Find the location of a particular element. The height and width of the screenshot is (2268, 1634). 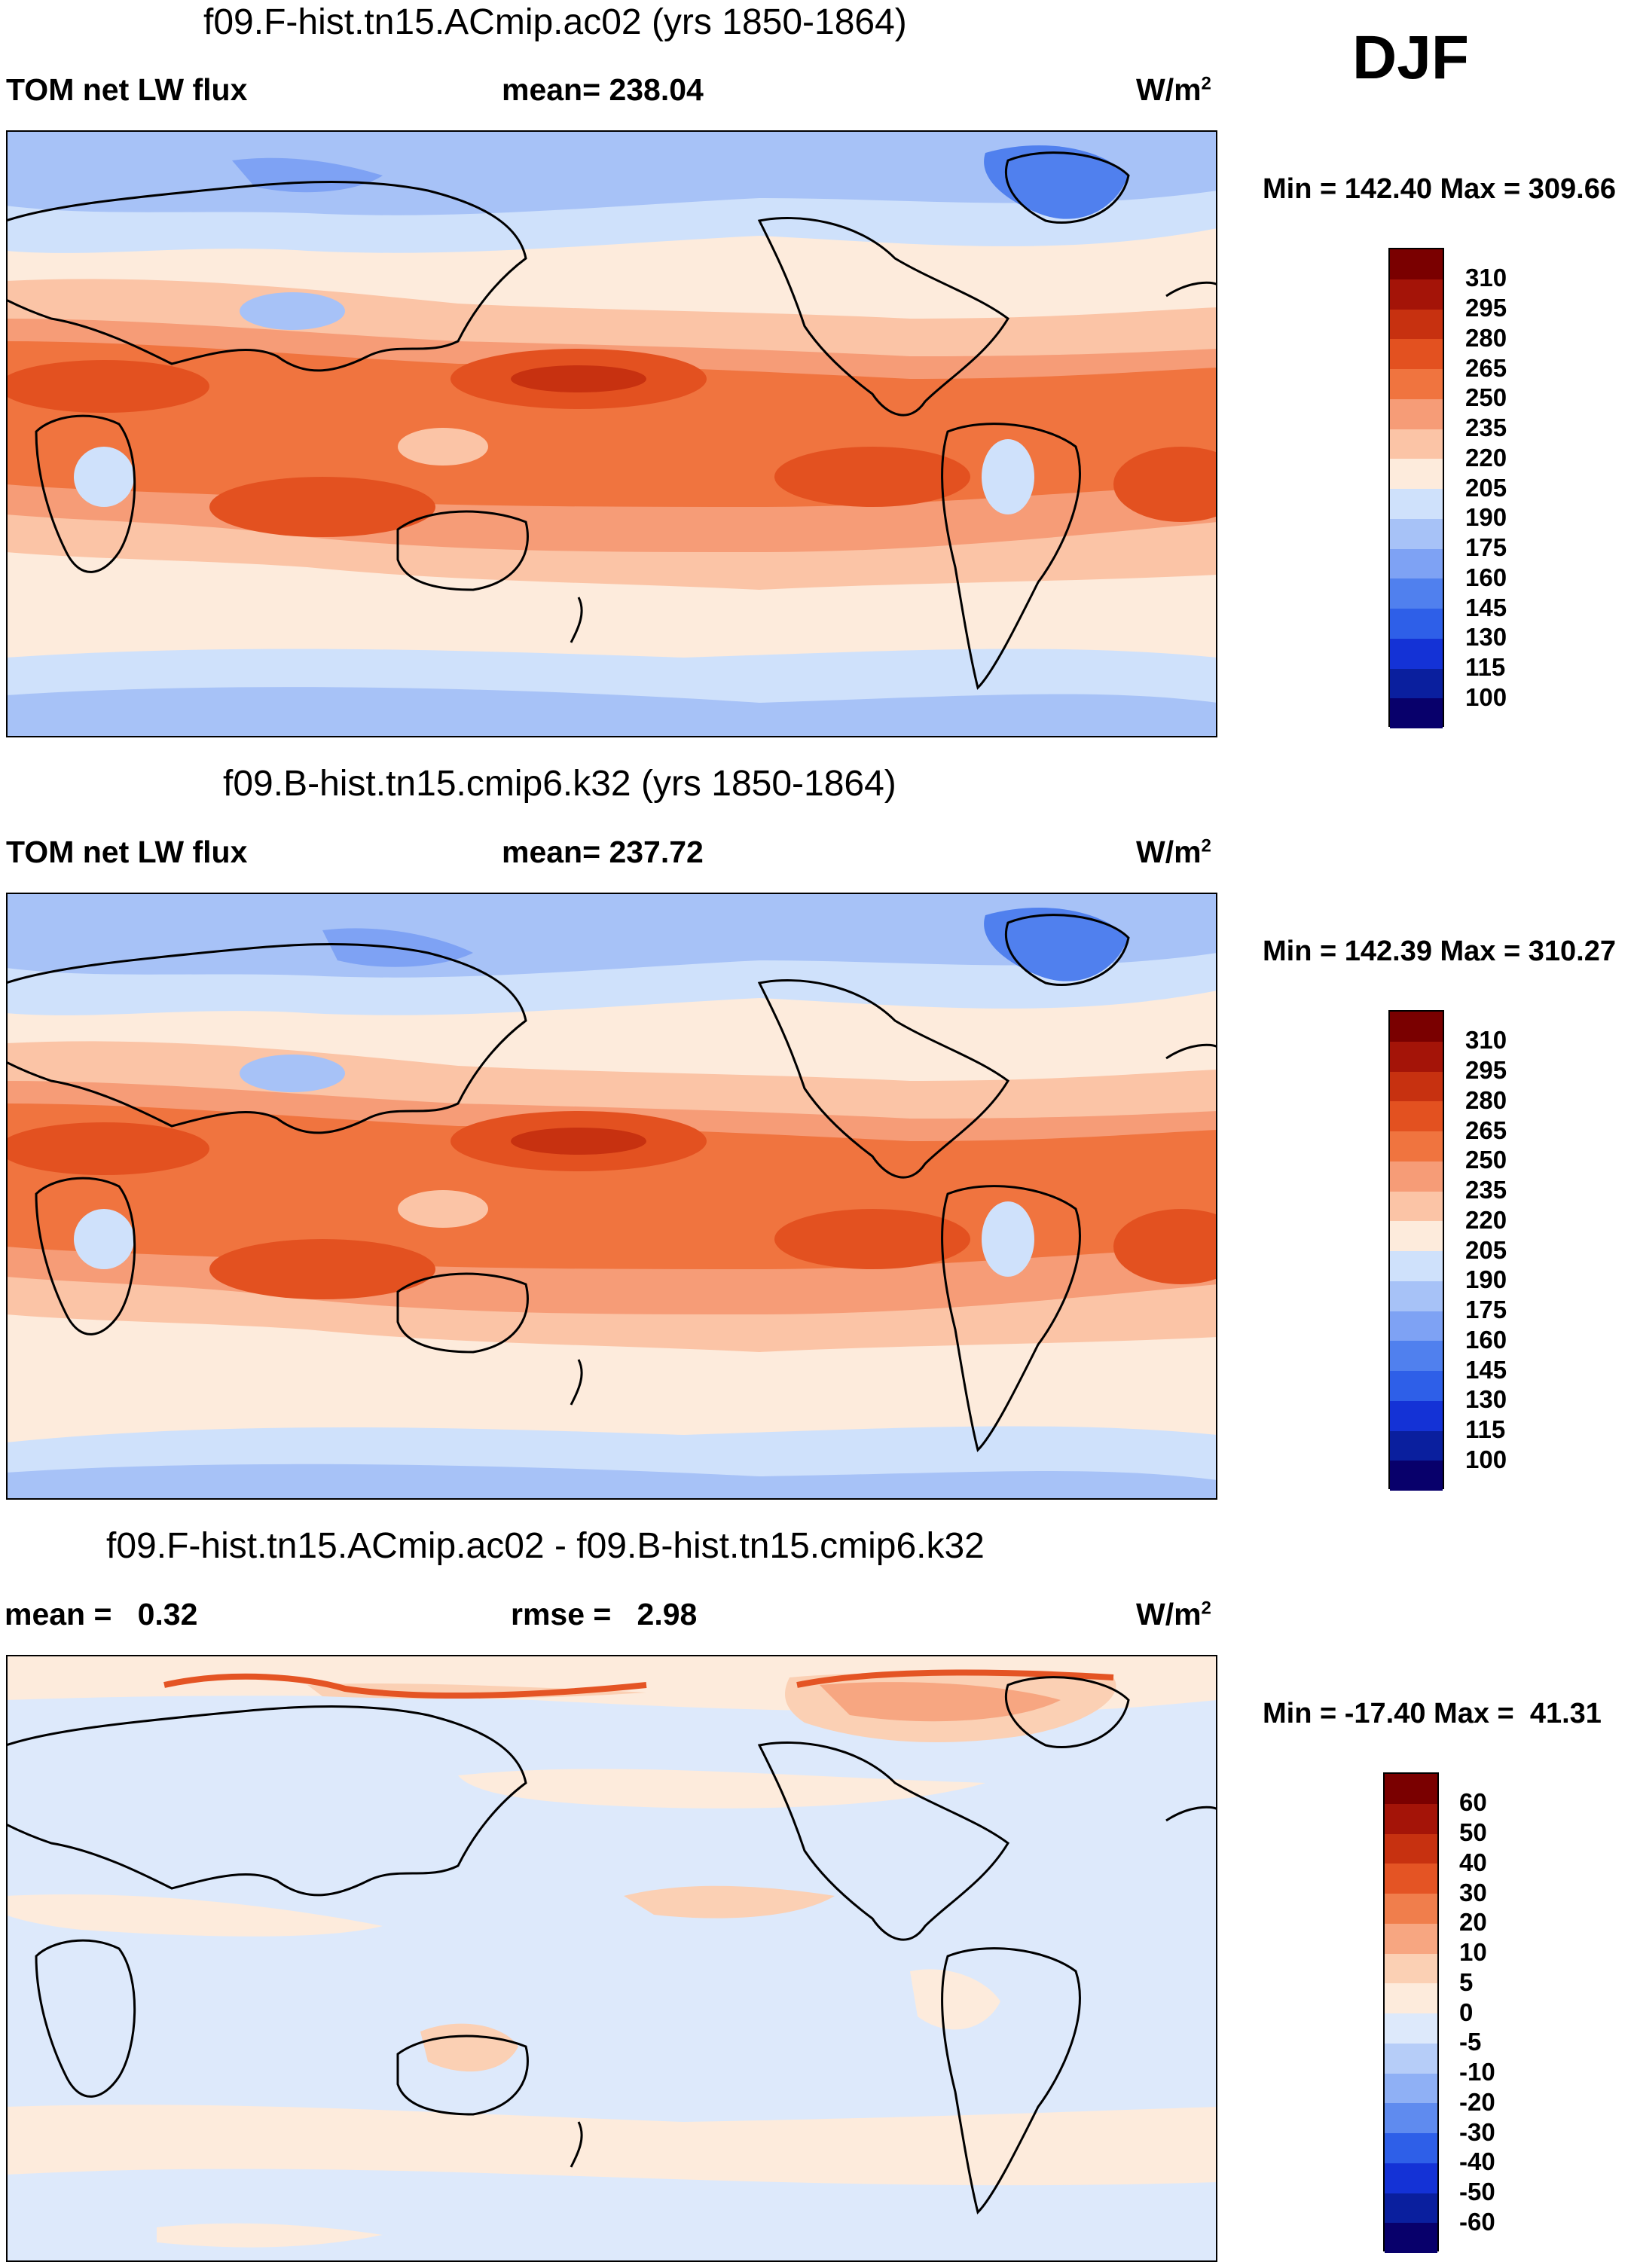

panel-3-colorbar is located at coordinates (1411, 2012).